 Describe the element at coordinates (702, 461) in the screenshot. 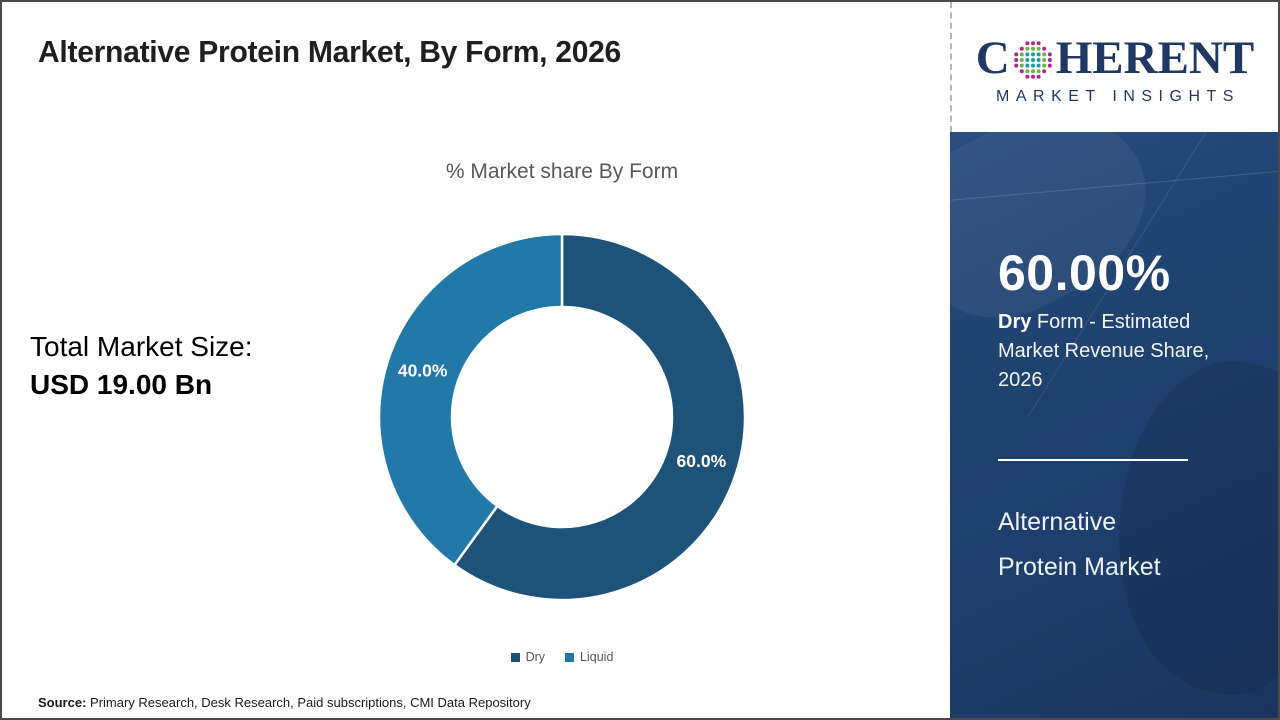

I see `donut-slice-label: 60.0%` at that location.